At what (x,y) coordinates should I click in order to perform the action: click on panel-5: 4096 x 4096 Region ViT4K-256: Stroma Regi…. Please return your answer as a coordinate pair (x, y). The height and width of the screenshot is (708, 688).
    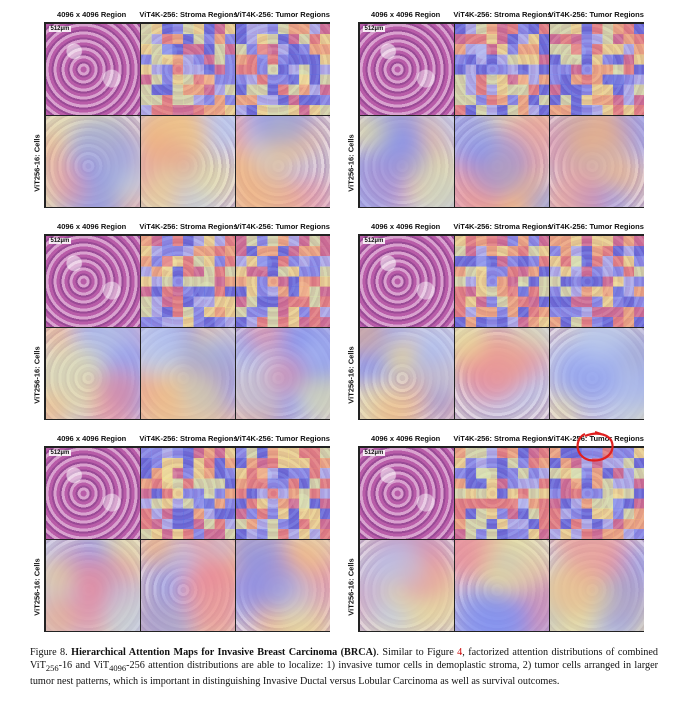
    Looking at the image, I should click on (180, 533).